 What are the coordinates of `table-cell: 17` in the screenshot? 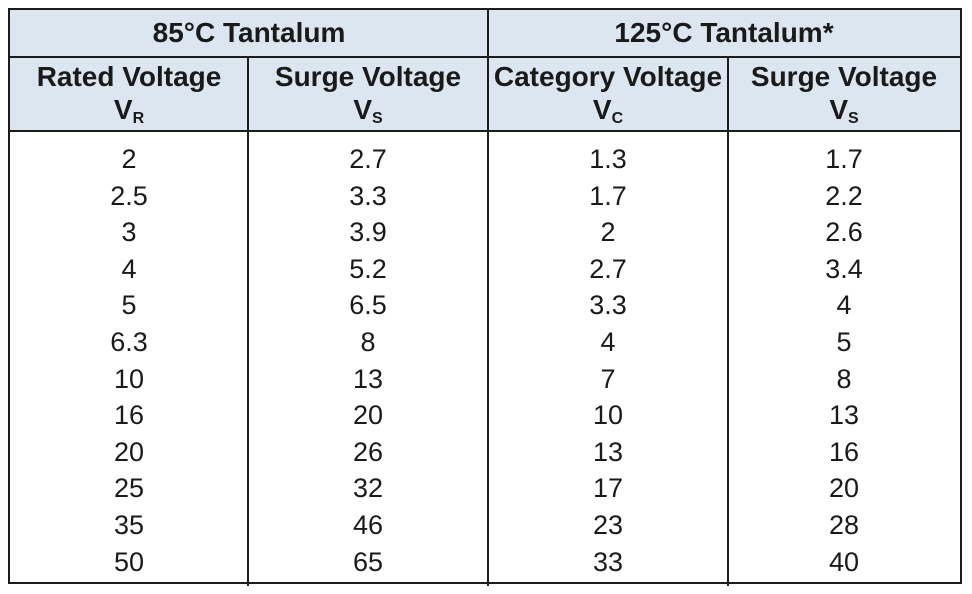 It's located at (608, 488).